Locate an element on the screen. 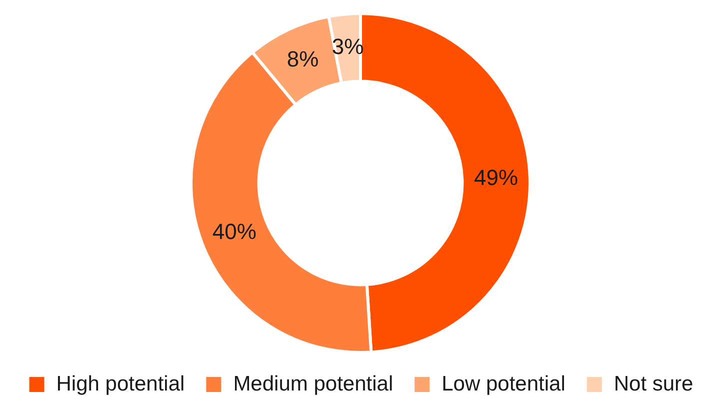 The width and height of the screenshot is (721, 405). data-label: 49% is located at coordinates (496, 177).